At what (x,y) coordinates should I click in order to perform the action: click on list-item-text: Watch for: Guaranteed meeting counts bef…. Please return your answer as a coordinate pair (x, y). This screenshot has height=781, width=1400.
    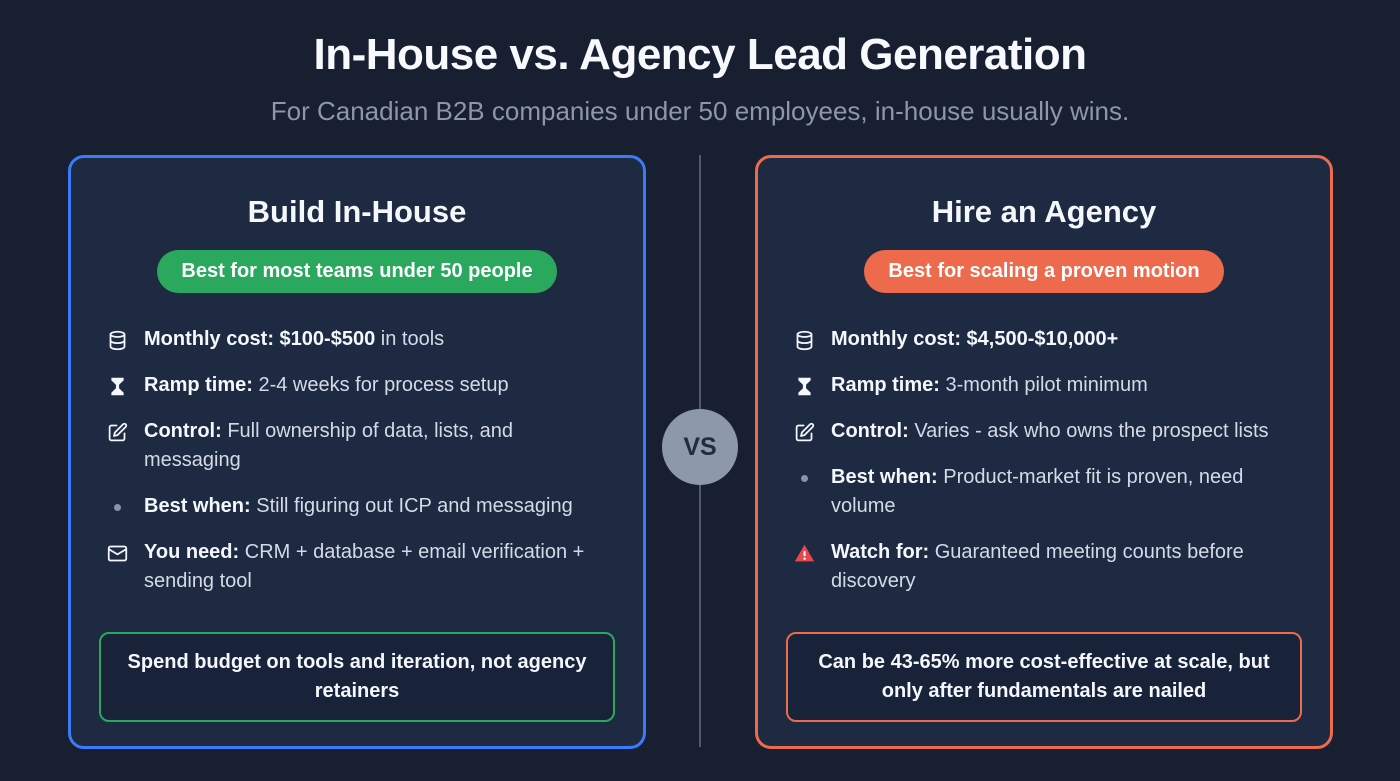
    Looking at the image, I should click on (1037, 566).